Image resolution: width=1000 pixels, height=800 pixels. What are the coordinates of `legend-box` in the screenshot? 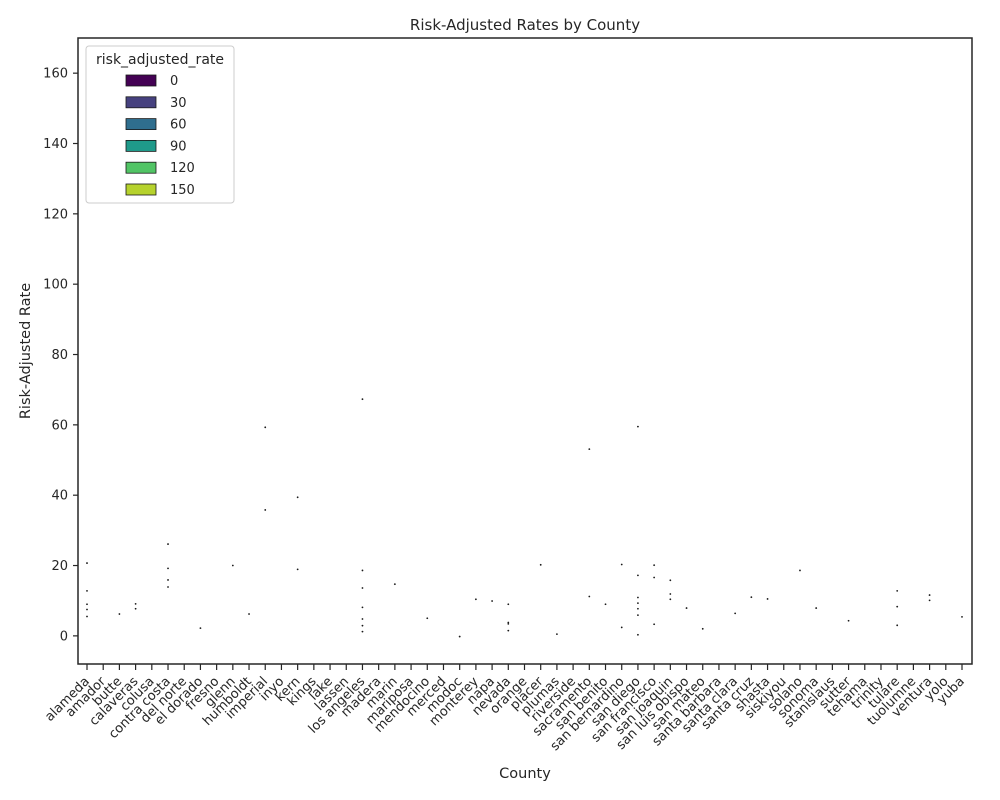 It's located at (160, 124).